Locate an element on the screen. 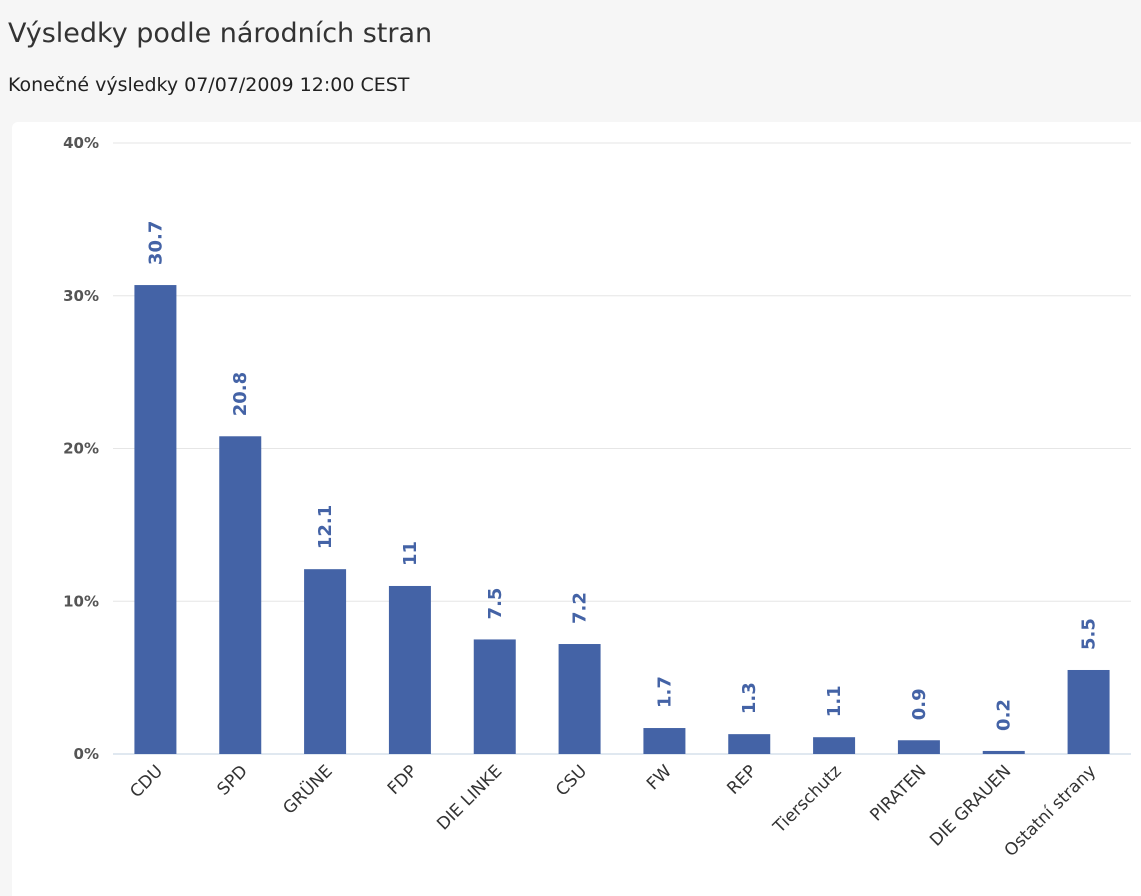  y-tick-label: 20% is located at coordinates (81, 449).